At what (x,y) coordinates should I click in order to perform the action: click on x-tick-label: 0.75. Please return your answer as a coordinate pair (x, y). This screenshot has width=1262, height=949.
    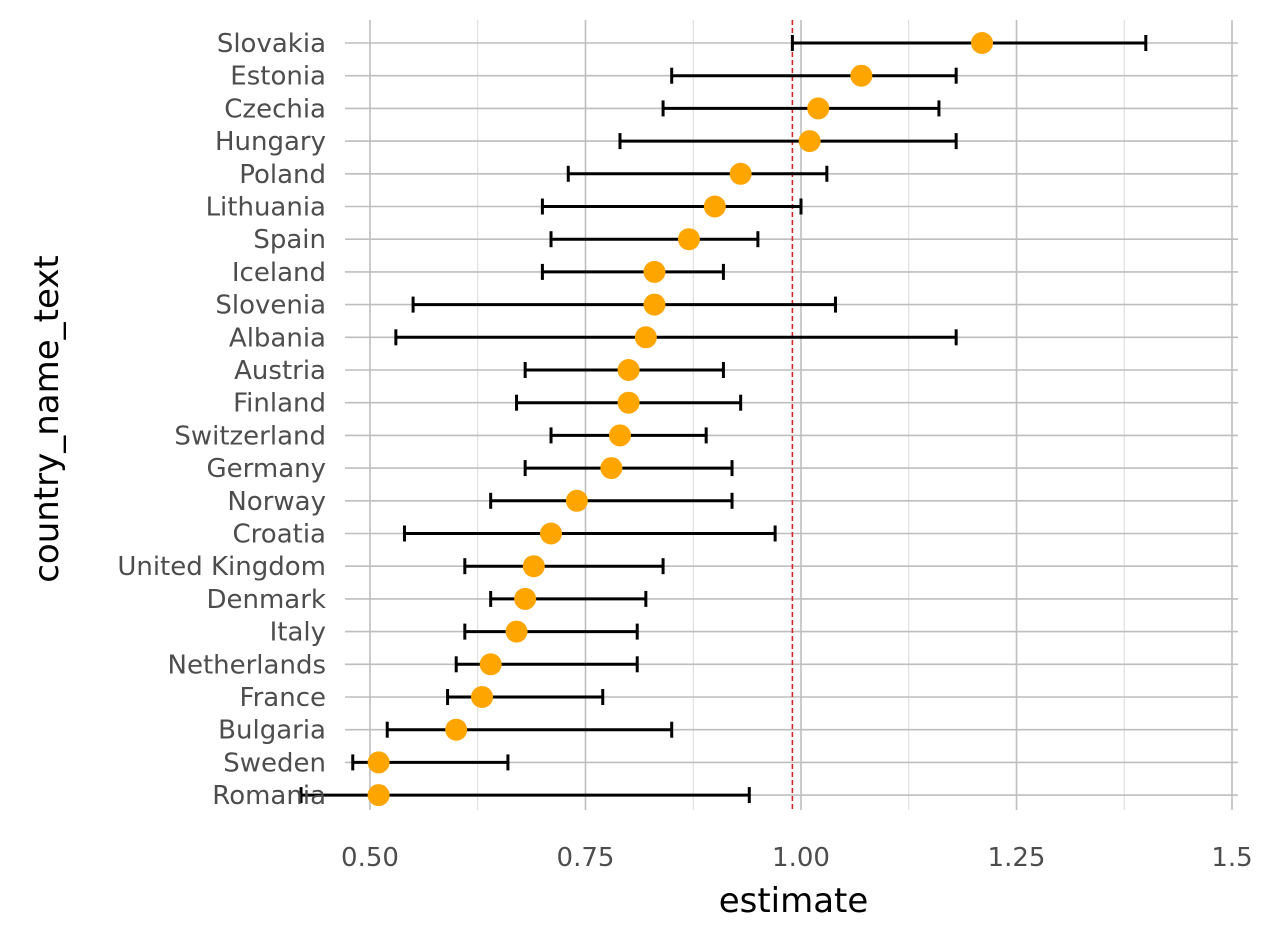
    Looking at the image, I should click on (586, 858).